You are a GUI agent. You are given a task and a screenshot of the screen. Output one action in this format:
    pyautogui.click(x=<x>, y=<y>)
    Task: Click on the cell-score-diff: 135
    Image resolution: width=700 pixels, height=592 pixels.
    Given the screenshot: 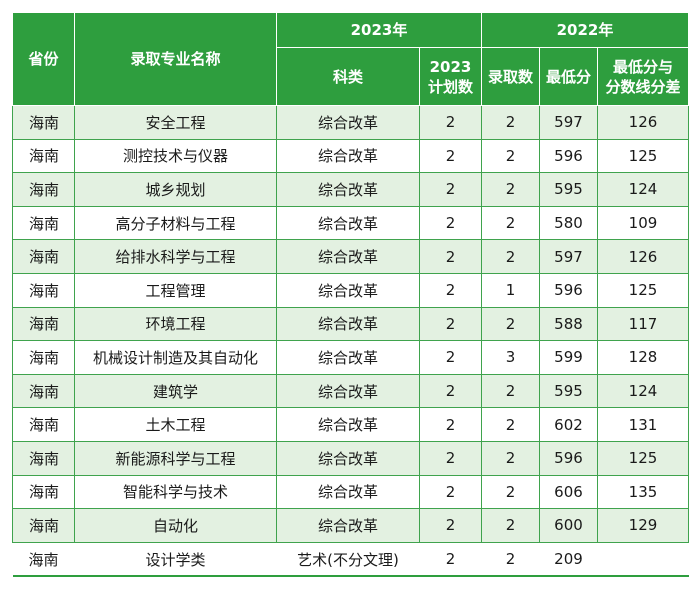 What is the action you would take?
    pyautogui.click(x=643, y=492)
    